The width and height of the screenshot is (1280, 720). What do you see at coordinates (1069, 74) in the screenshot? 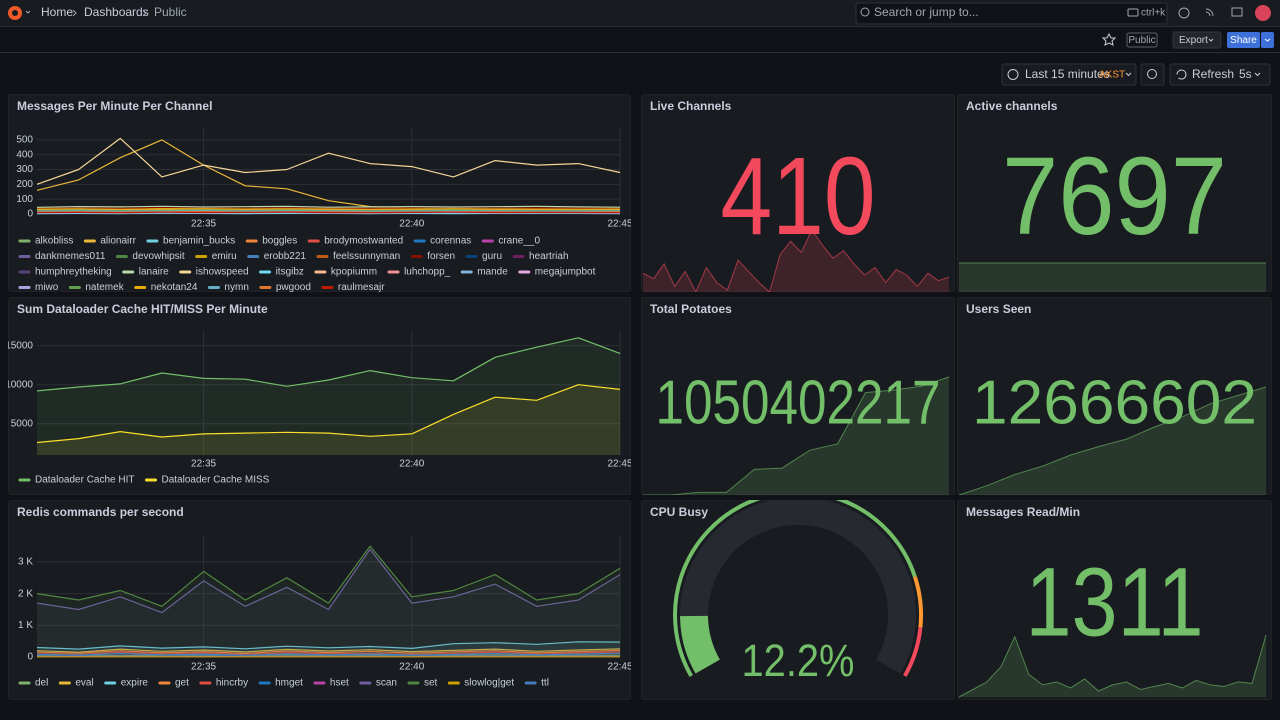
I see `time-picker` at bounding box center [1069, 74].